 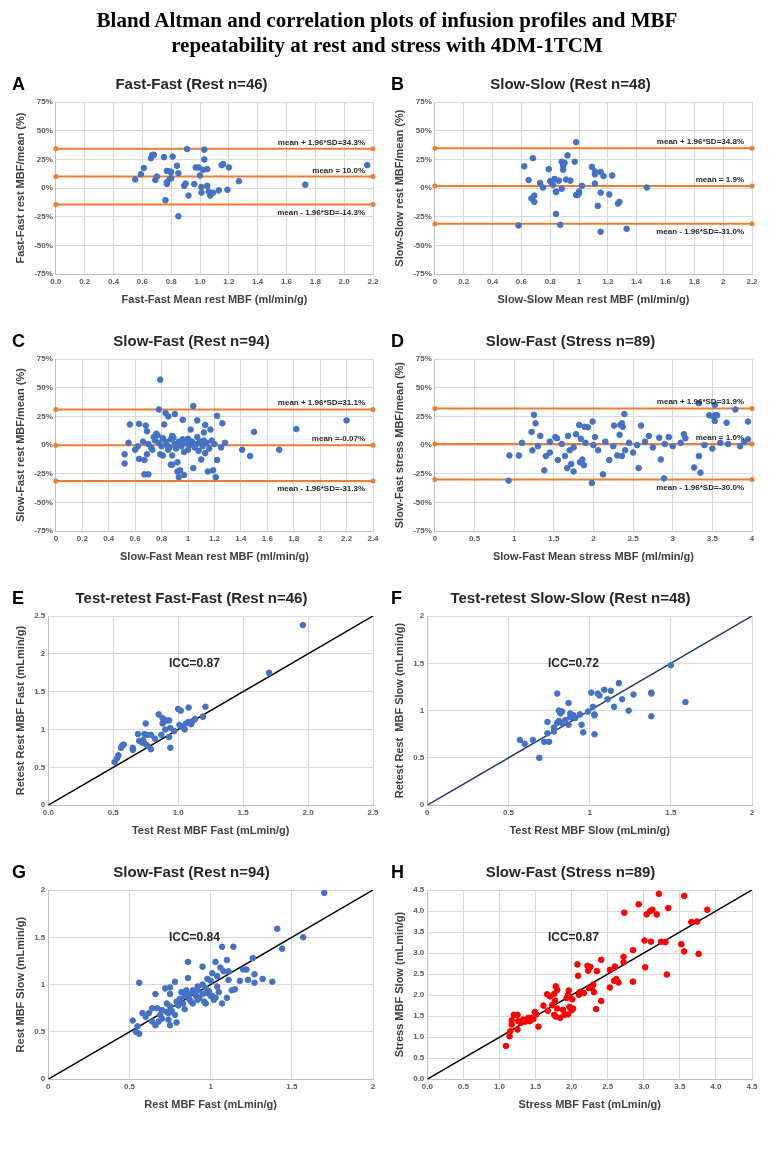 I want to click on ref-line-label: mean = 1.9%, so click(x=719, y=179).